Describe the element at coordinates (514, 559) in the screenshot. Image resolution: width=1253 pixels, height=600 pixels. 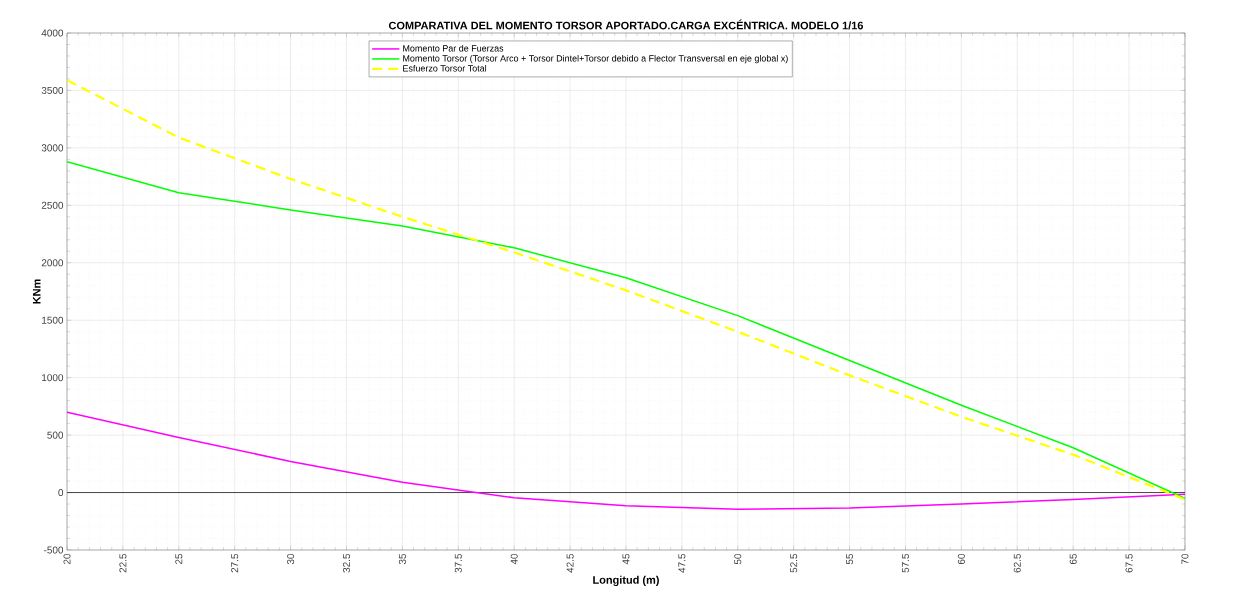
I see `x-tick-label: 40` at that location.